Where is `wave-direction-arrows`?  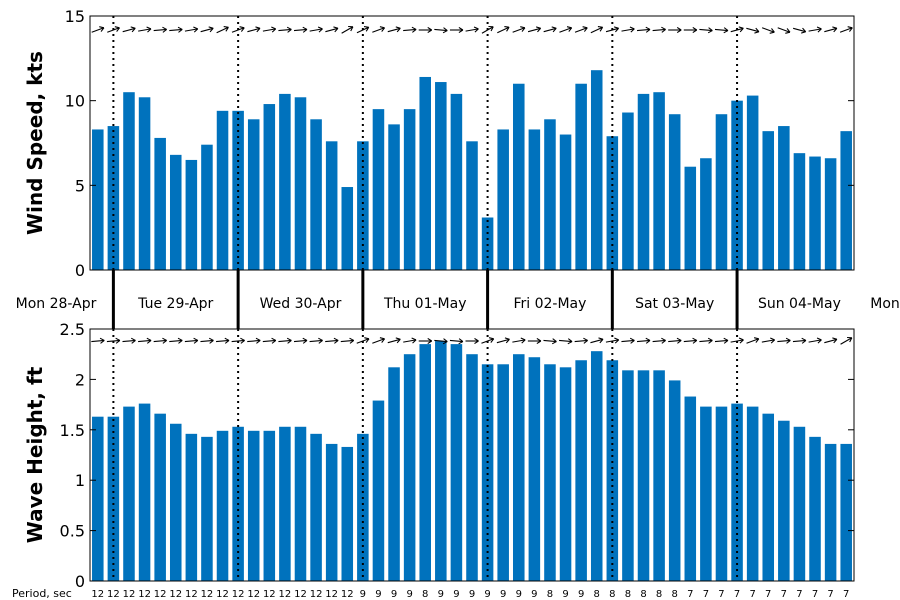
wave-direction-arrows is located at coordinates (472, 340).